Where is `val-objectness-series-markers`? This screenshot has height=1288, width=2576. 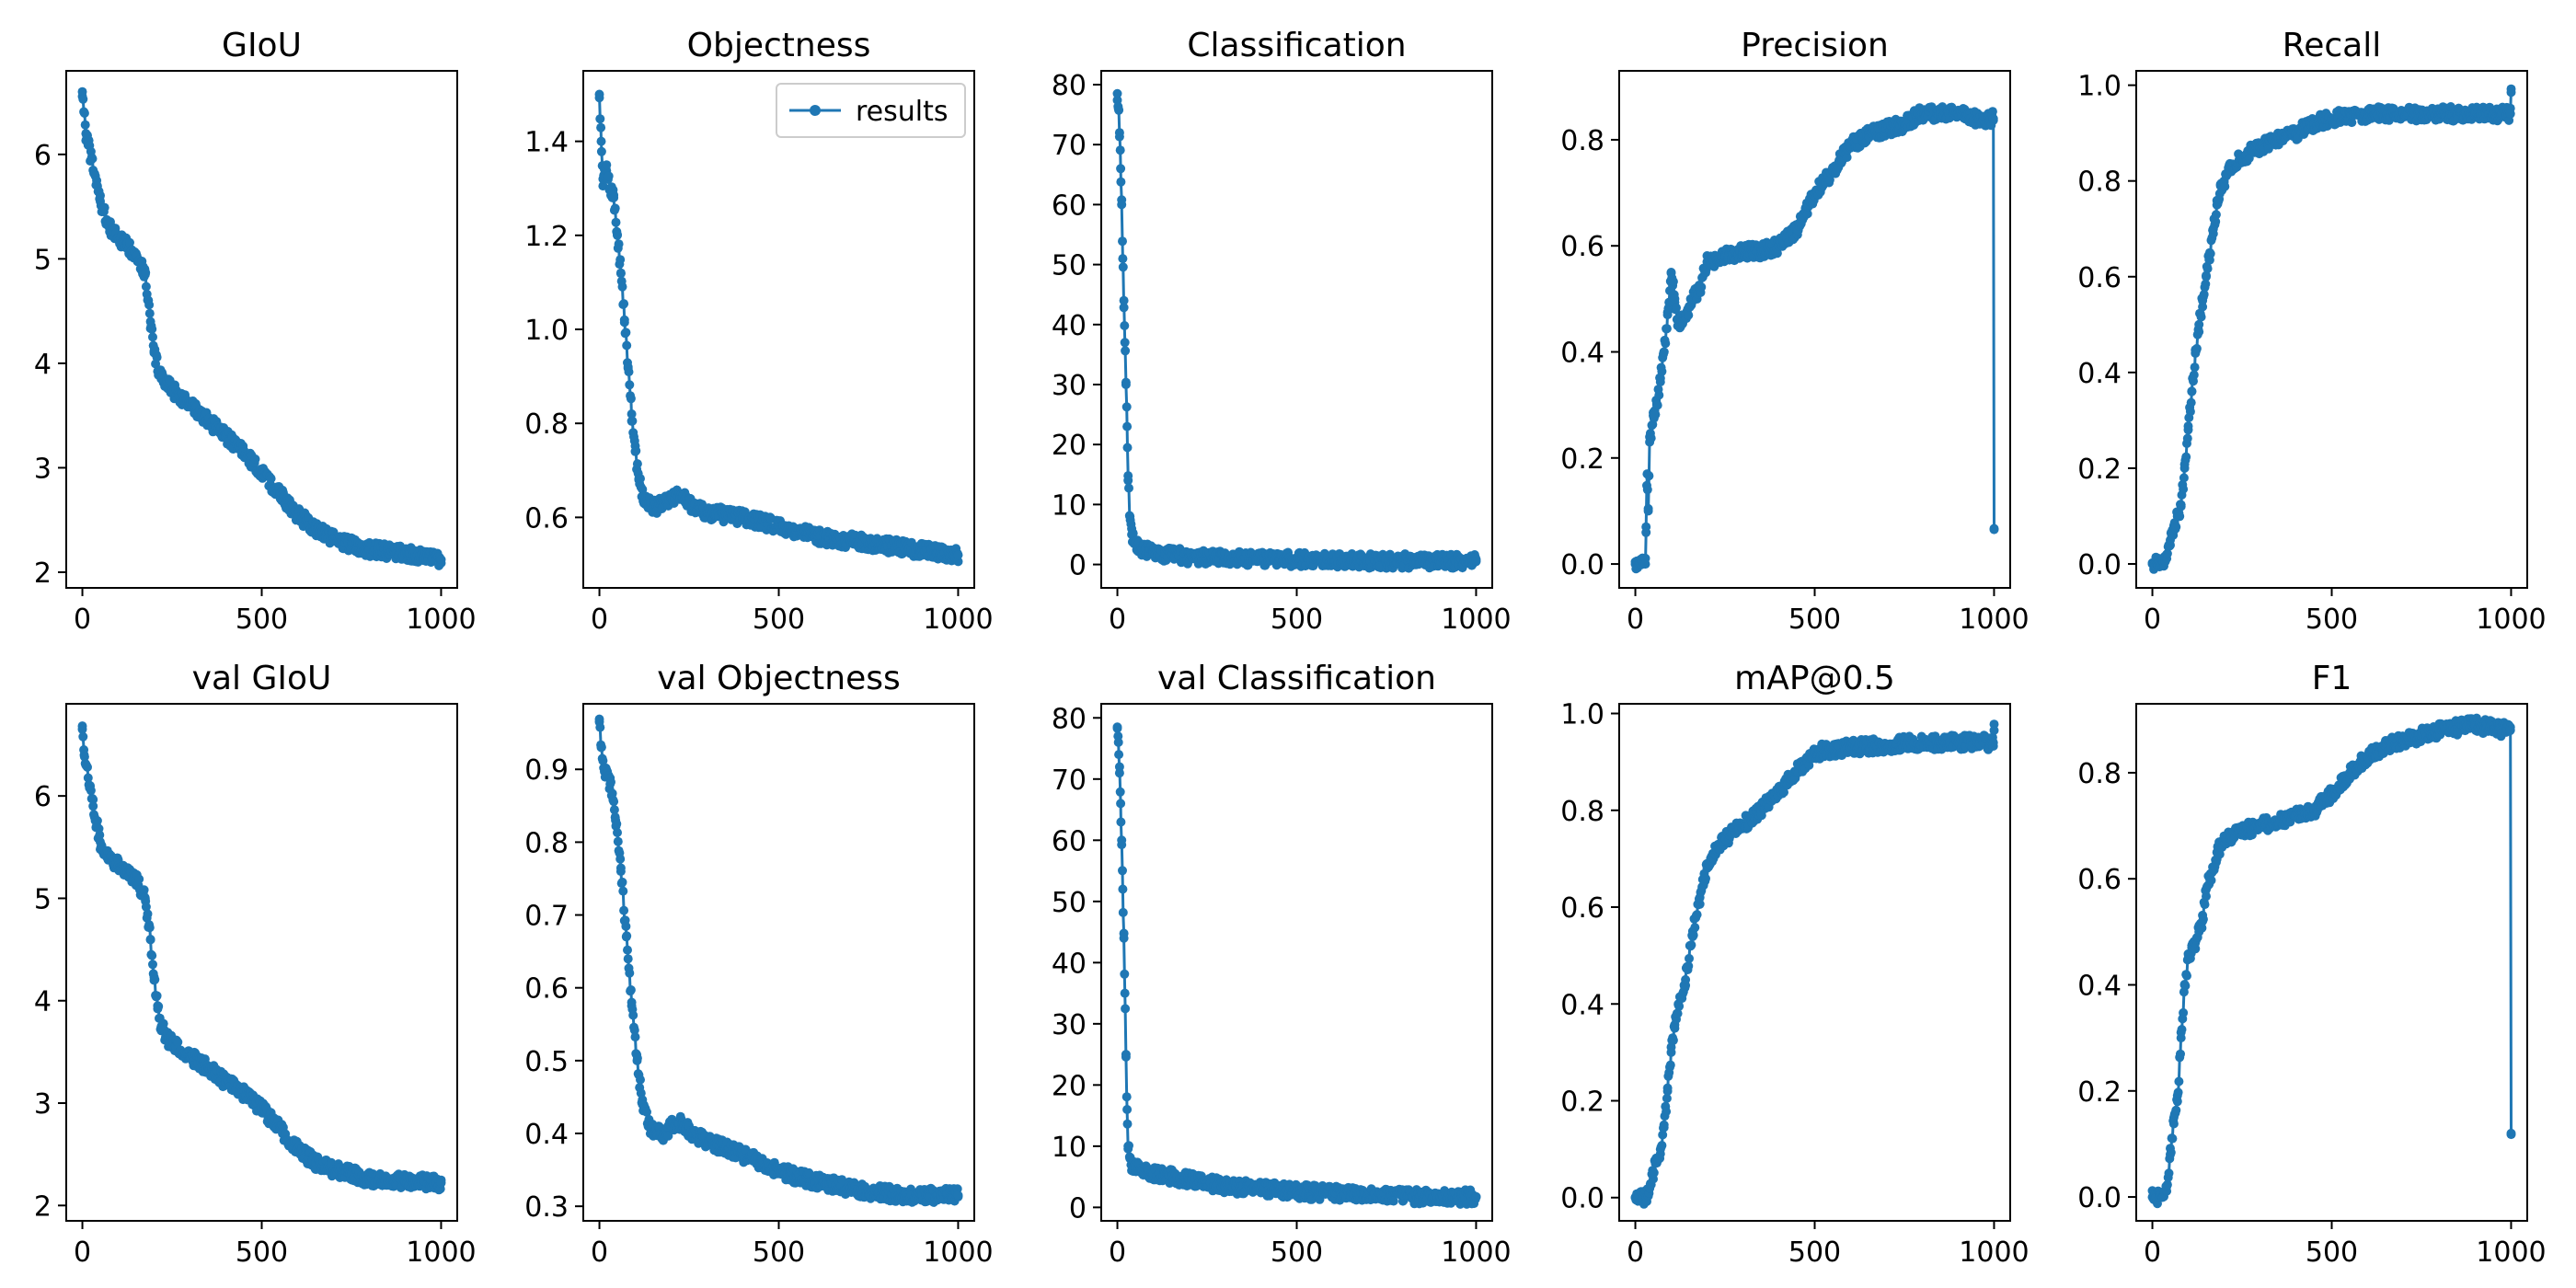
val-objectness-series-markers is located at coordinates (778, 960).